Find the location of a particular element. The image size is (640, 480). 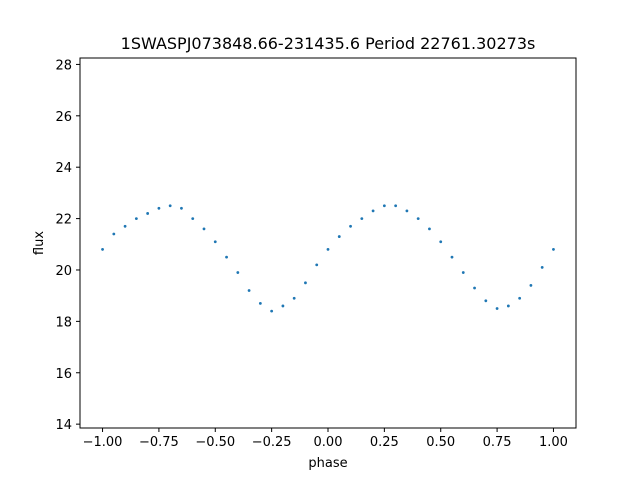

x-axis-label: phase is located at coordinates (327, 463).